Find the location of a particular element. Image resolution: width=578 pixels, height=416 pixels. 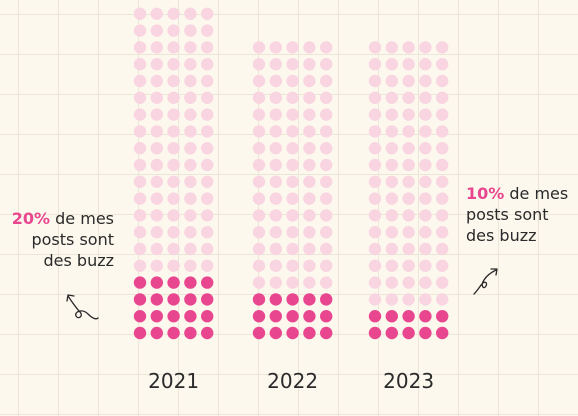

year-label-2021: 2021 is located at coordinates (173, 381).